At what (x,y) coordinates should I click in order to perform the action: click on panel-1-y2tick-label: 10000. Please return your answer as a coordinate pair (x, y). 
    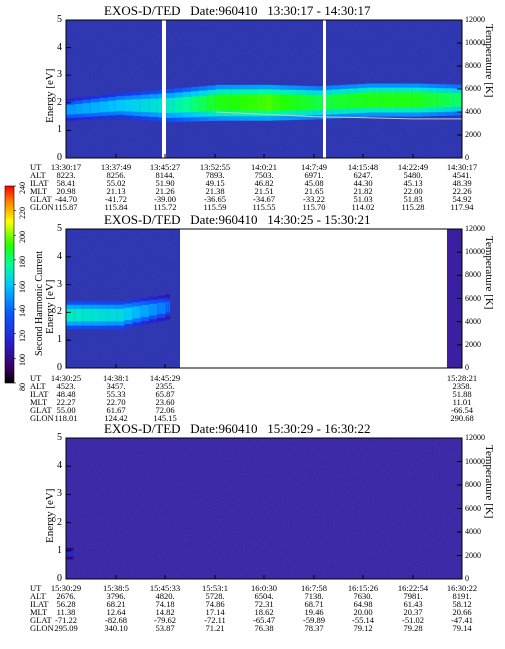
    Looking at the image, I should click on (475, 42).